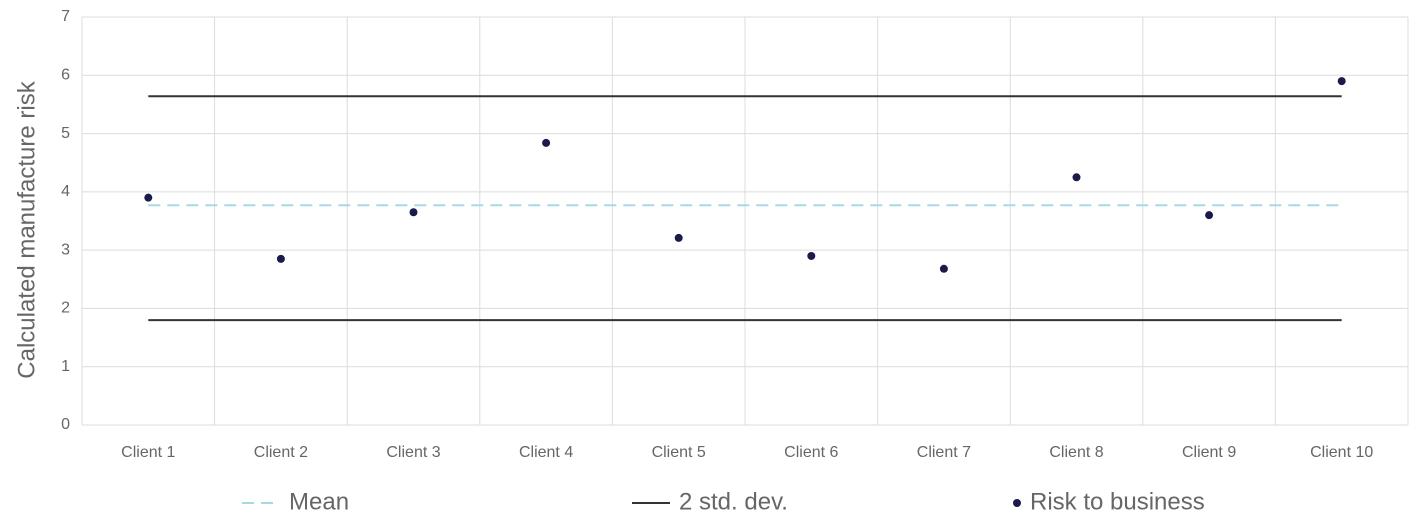  Describe the element at coordinates (26, 229) in the screenshot. I see `y-axis-title: Calculated manufacture risk` at that location.